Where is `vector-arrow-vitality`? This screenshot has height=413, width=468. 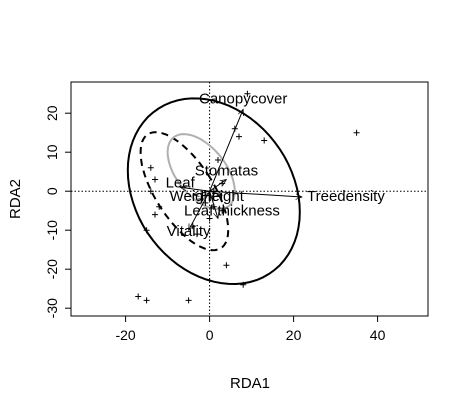
vector-arrow-vitality is located at coordinates (199, 210).